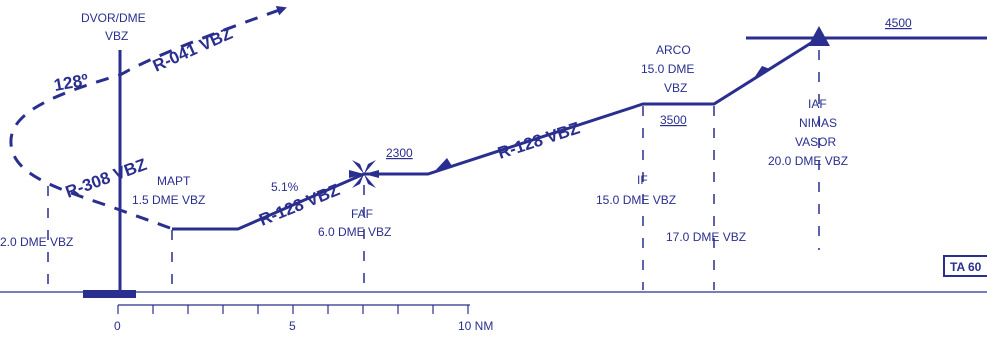 This screenshot has width=987, height=337. Describe the element at coordinates (292, 326) in the screenshot. I see `scale-label-5: 5` at that location.